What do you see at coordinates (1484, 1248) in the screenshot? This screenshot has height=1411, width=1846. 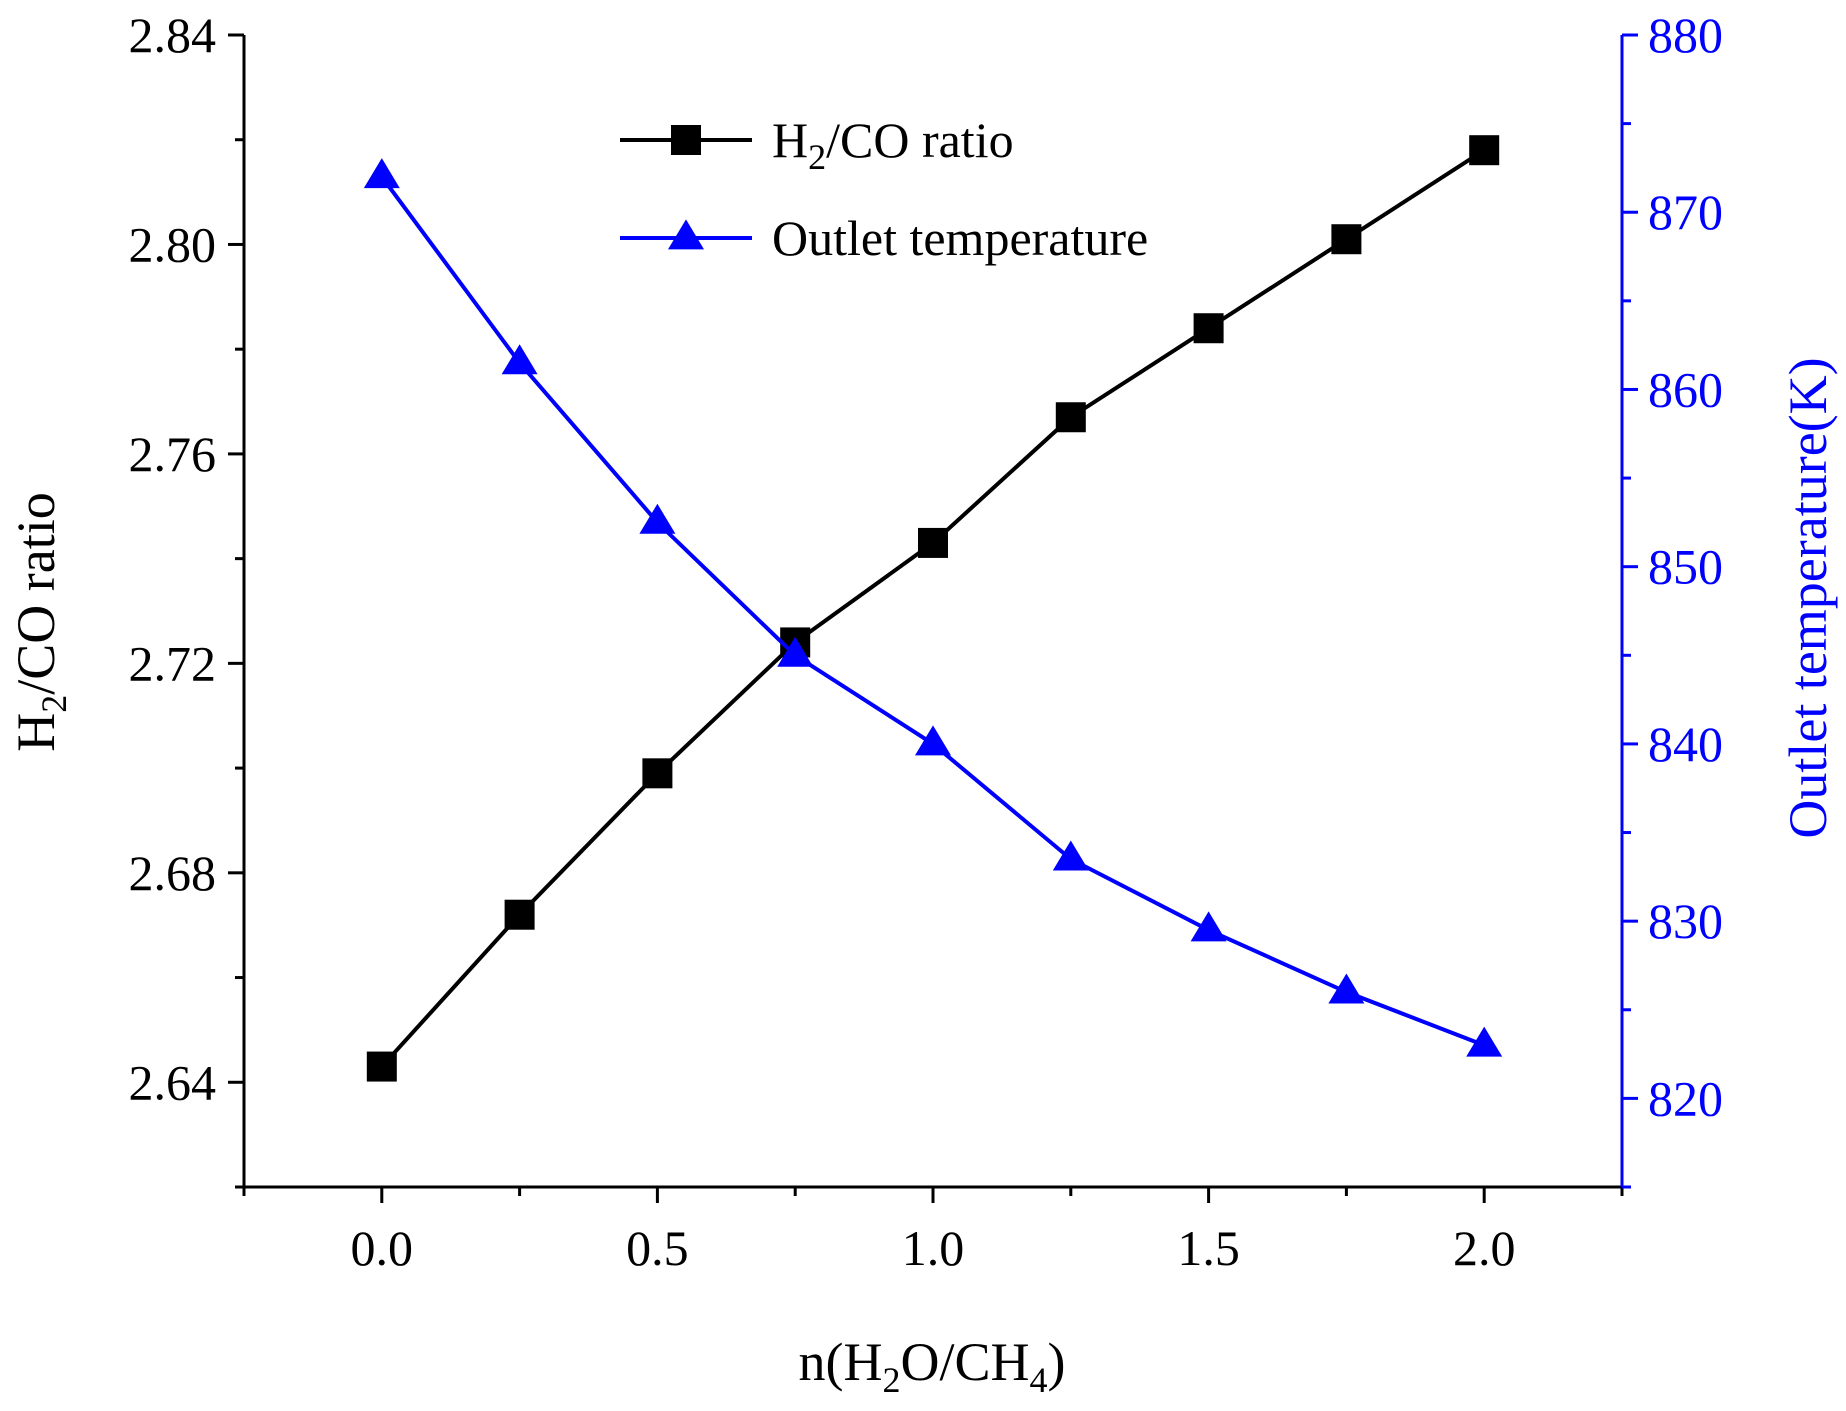 I see `x-tick-label: 2.0` at bounding box center [1484, 1248].